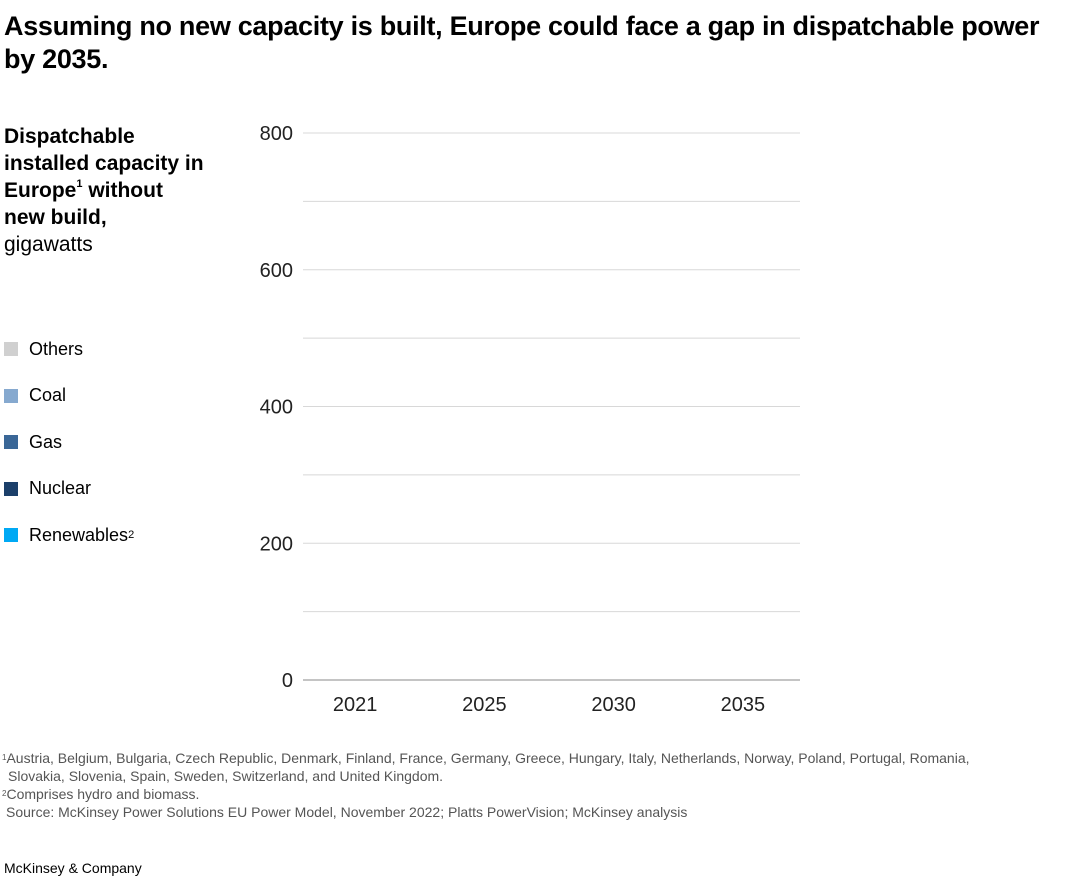 The width and height of the screenshot is (1080, 883). Describe the element at coordinates (613, 705) in the screenshot. I see `x-tick-label: 2030` at that location.